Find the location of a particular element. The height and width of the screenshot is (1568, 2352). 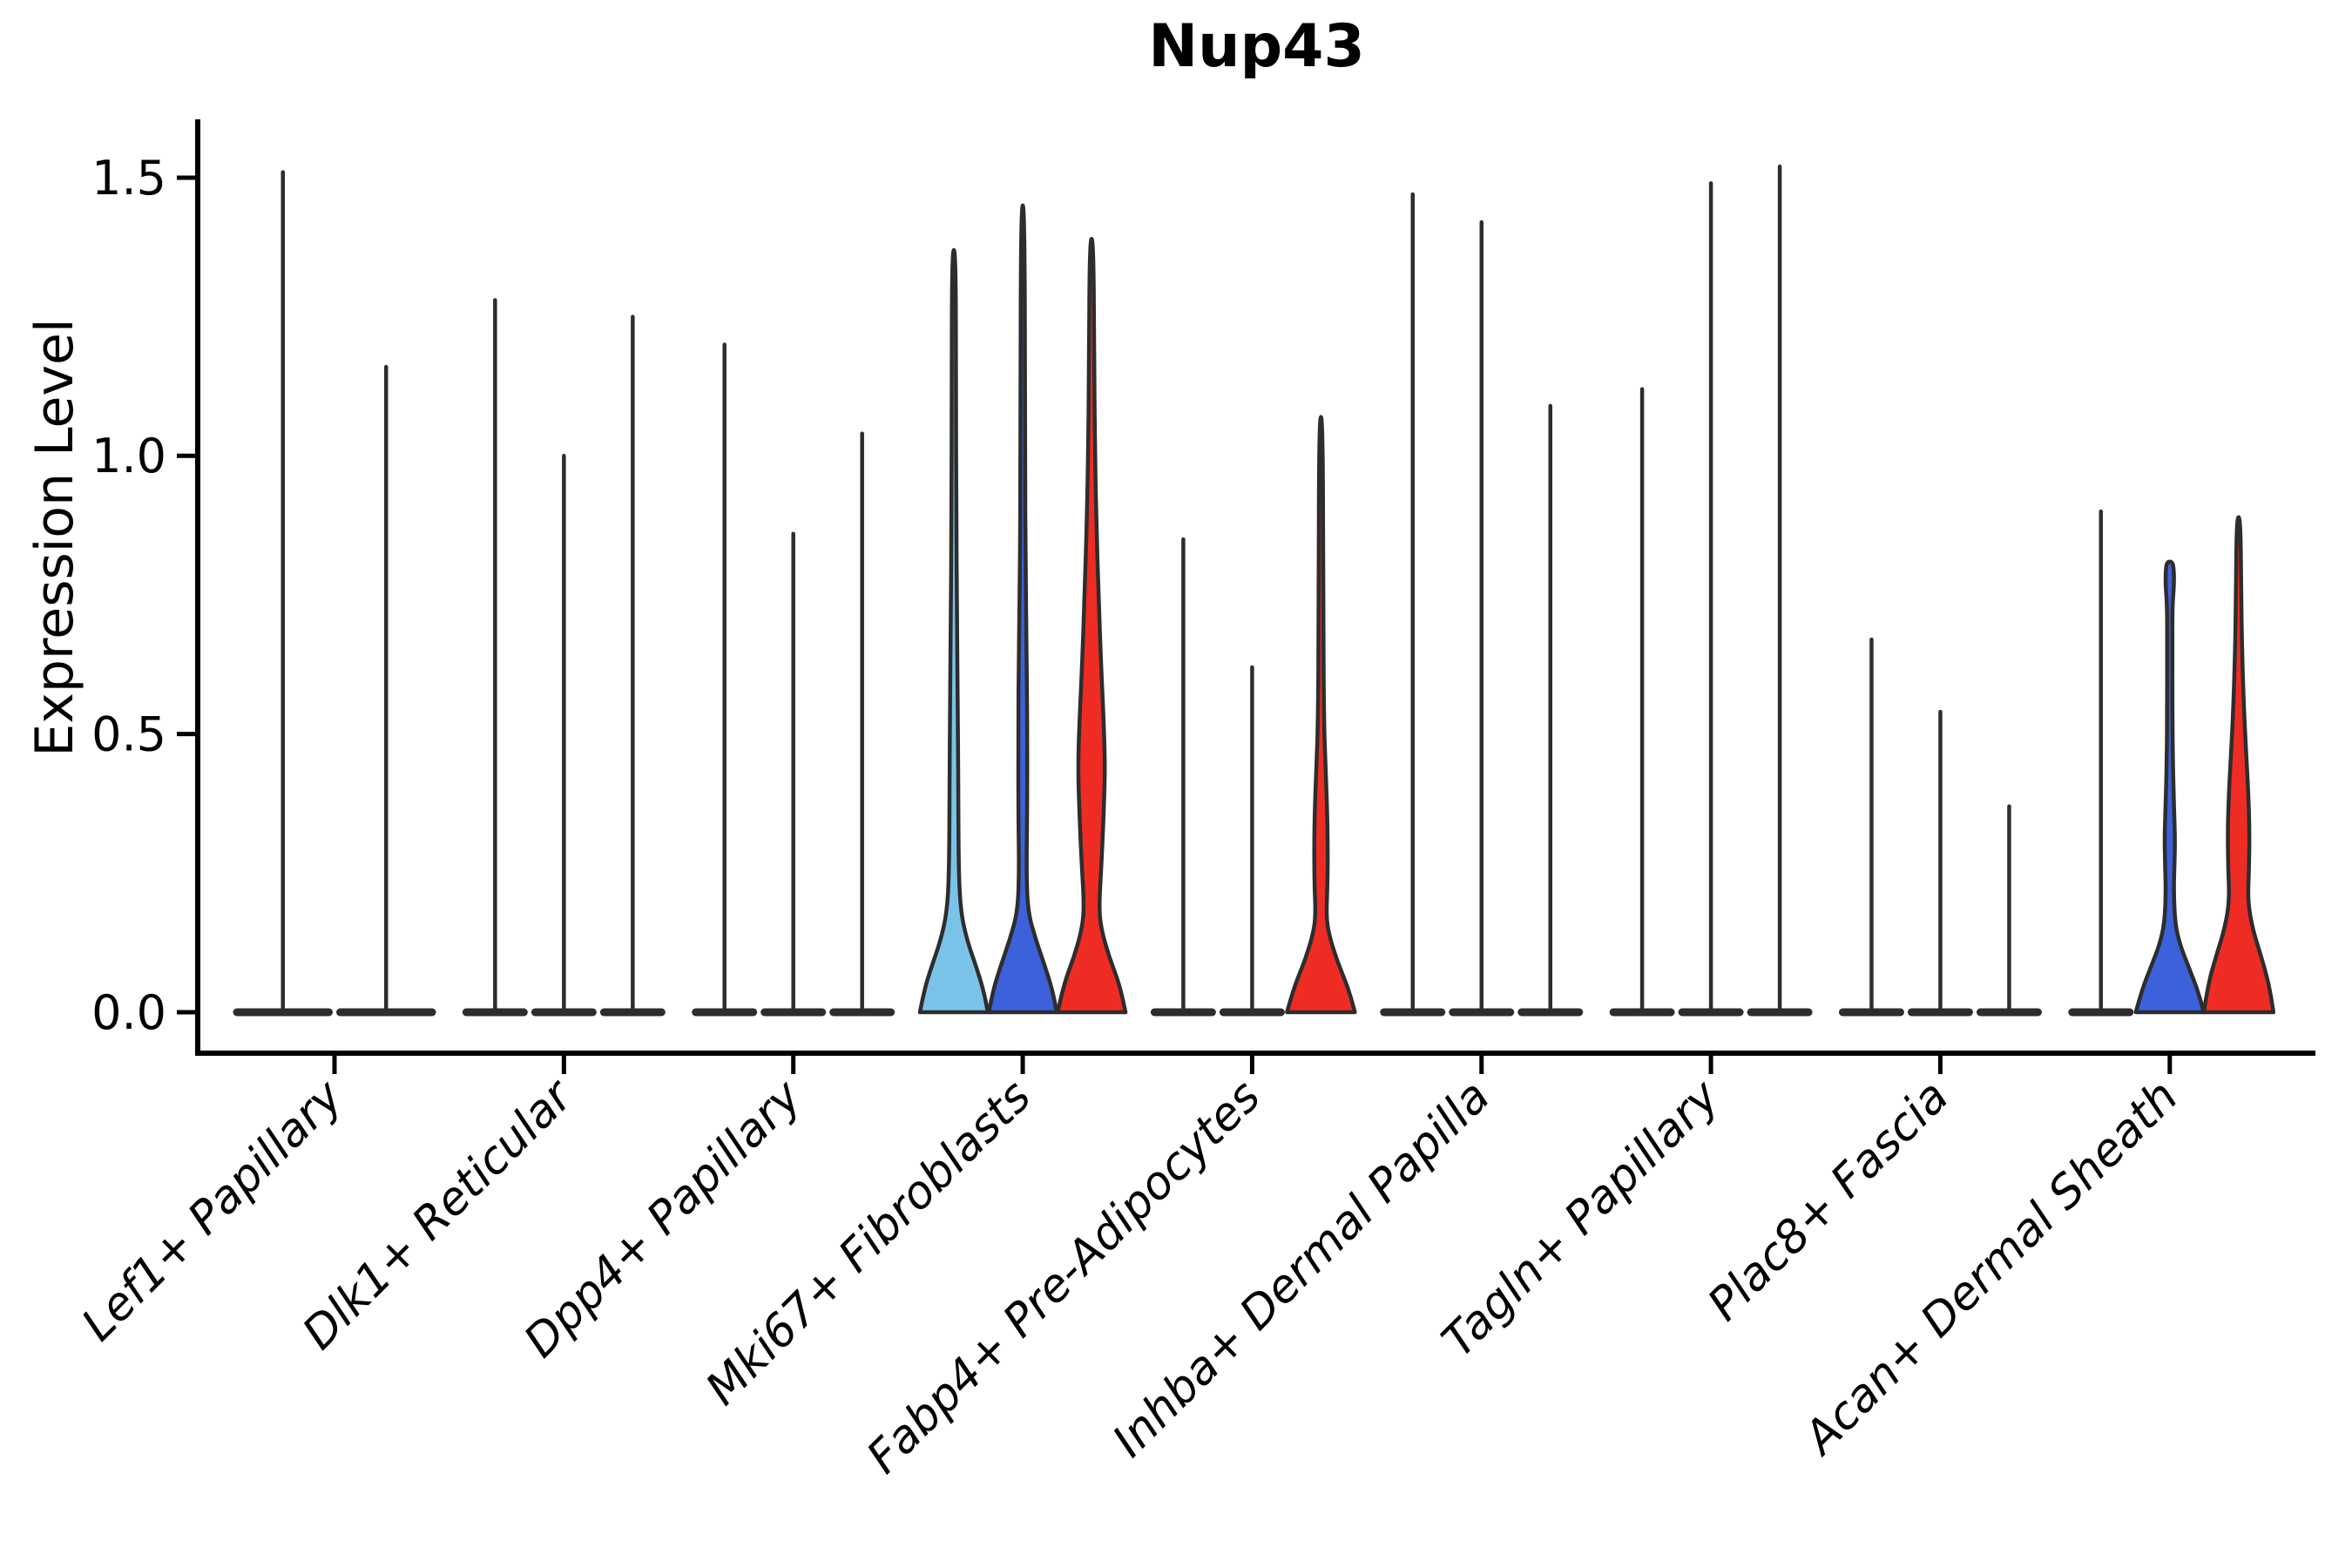

x-tick-label: Acan+ Dermal Sheath is located at coordinates (1990, 1268).